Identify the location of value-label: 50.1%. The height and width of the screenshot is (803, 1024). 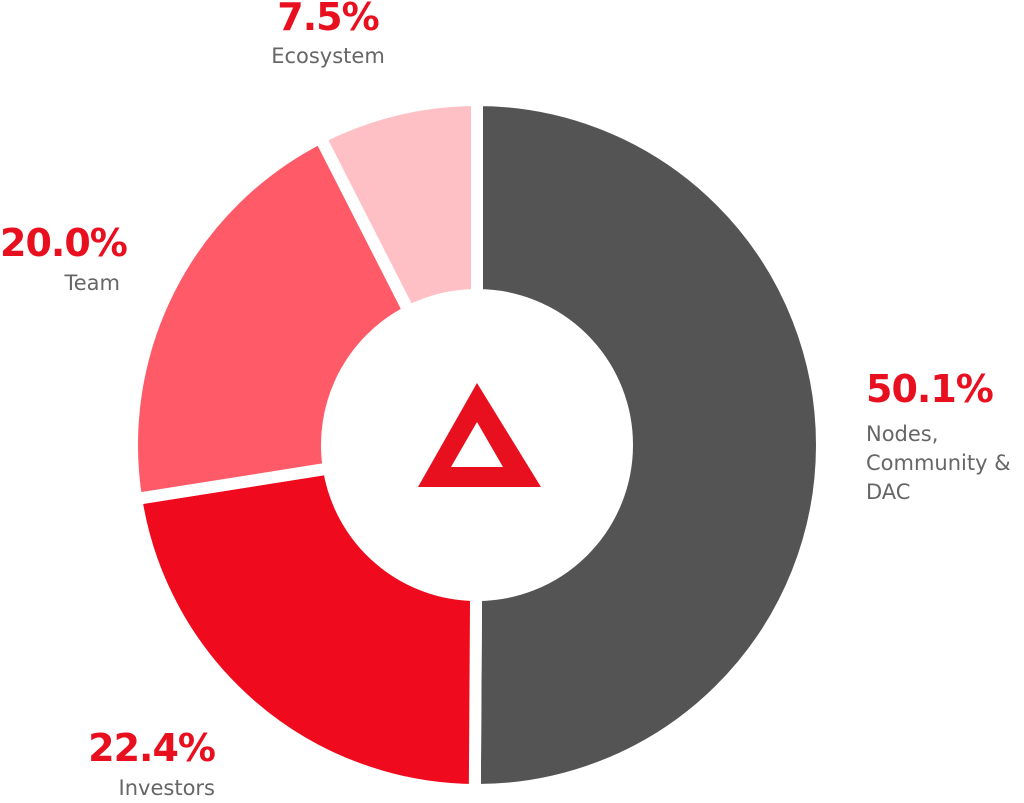
(930, 389).